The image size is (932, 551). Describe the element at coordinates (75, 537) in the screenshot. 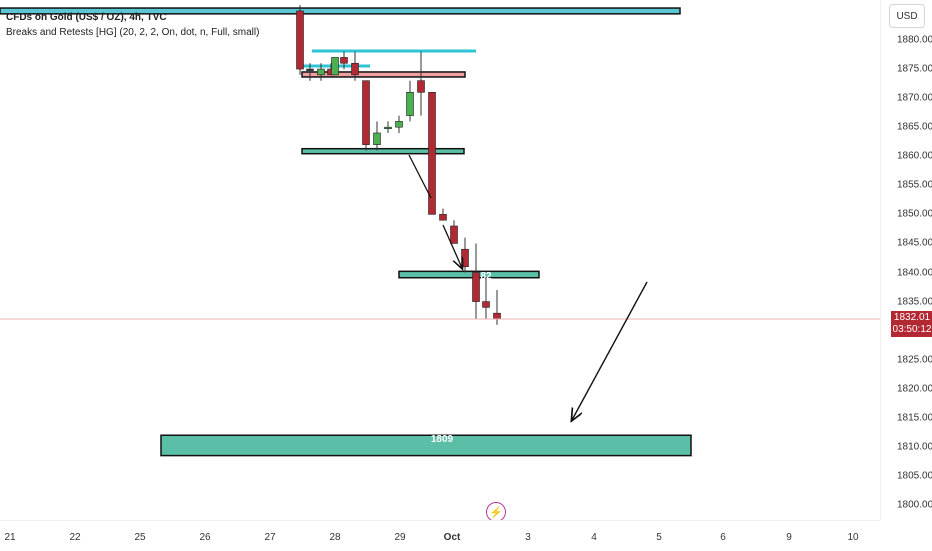

I see `time-label: 22` at that location.